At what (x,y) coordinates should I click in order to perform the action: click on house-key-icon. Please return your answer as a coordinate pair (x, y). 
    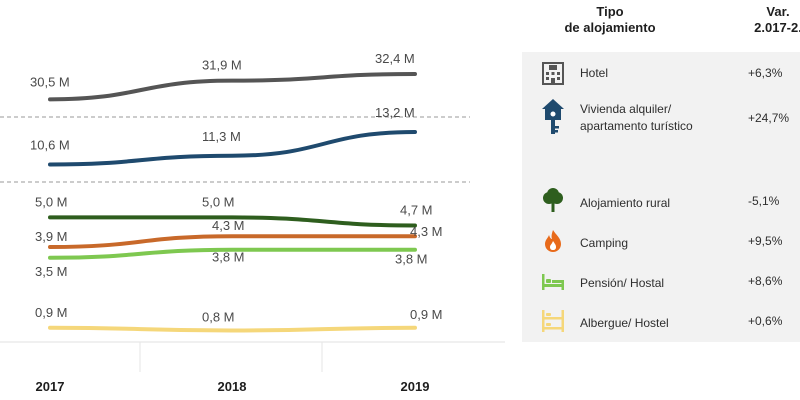
    Looking at the image, I should click on (553, 116).